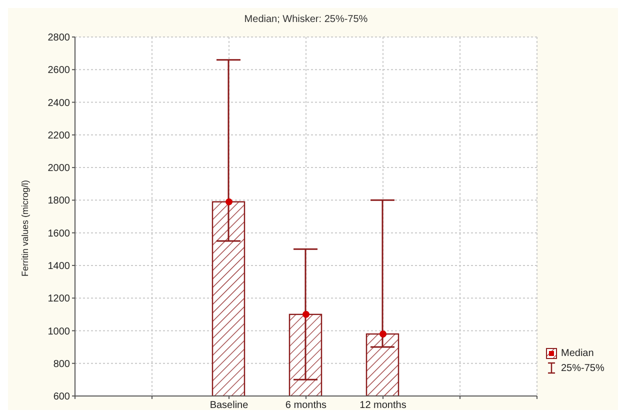 Image resolution: width=626 pixels, height=418 pixels. What do you see at coordinates (59, 234) in the screenshot?
I see `y-tick-label: 1600` at bounding box center [59, 234].